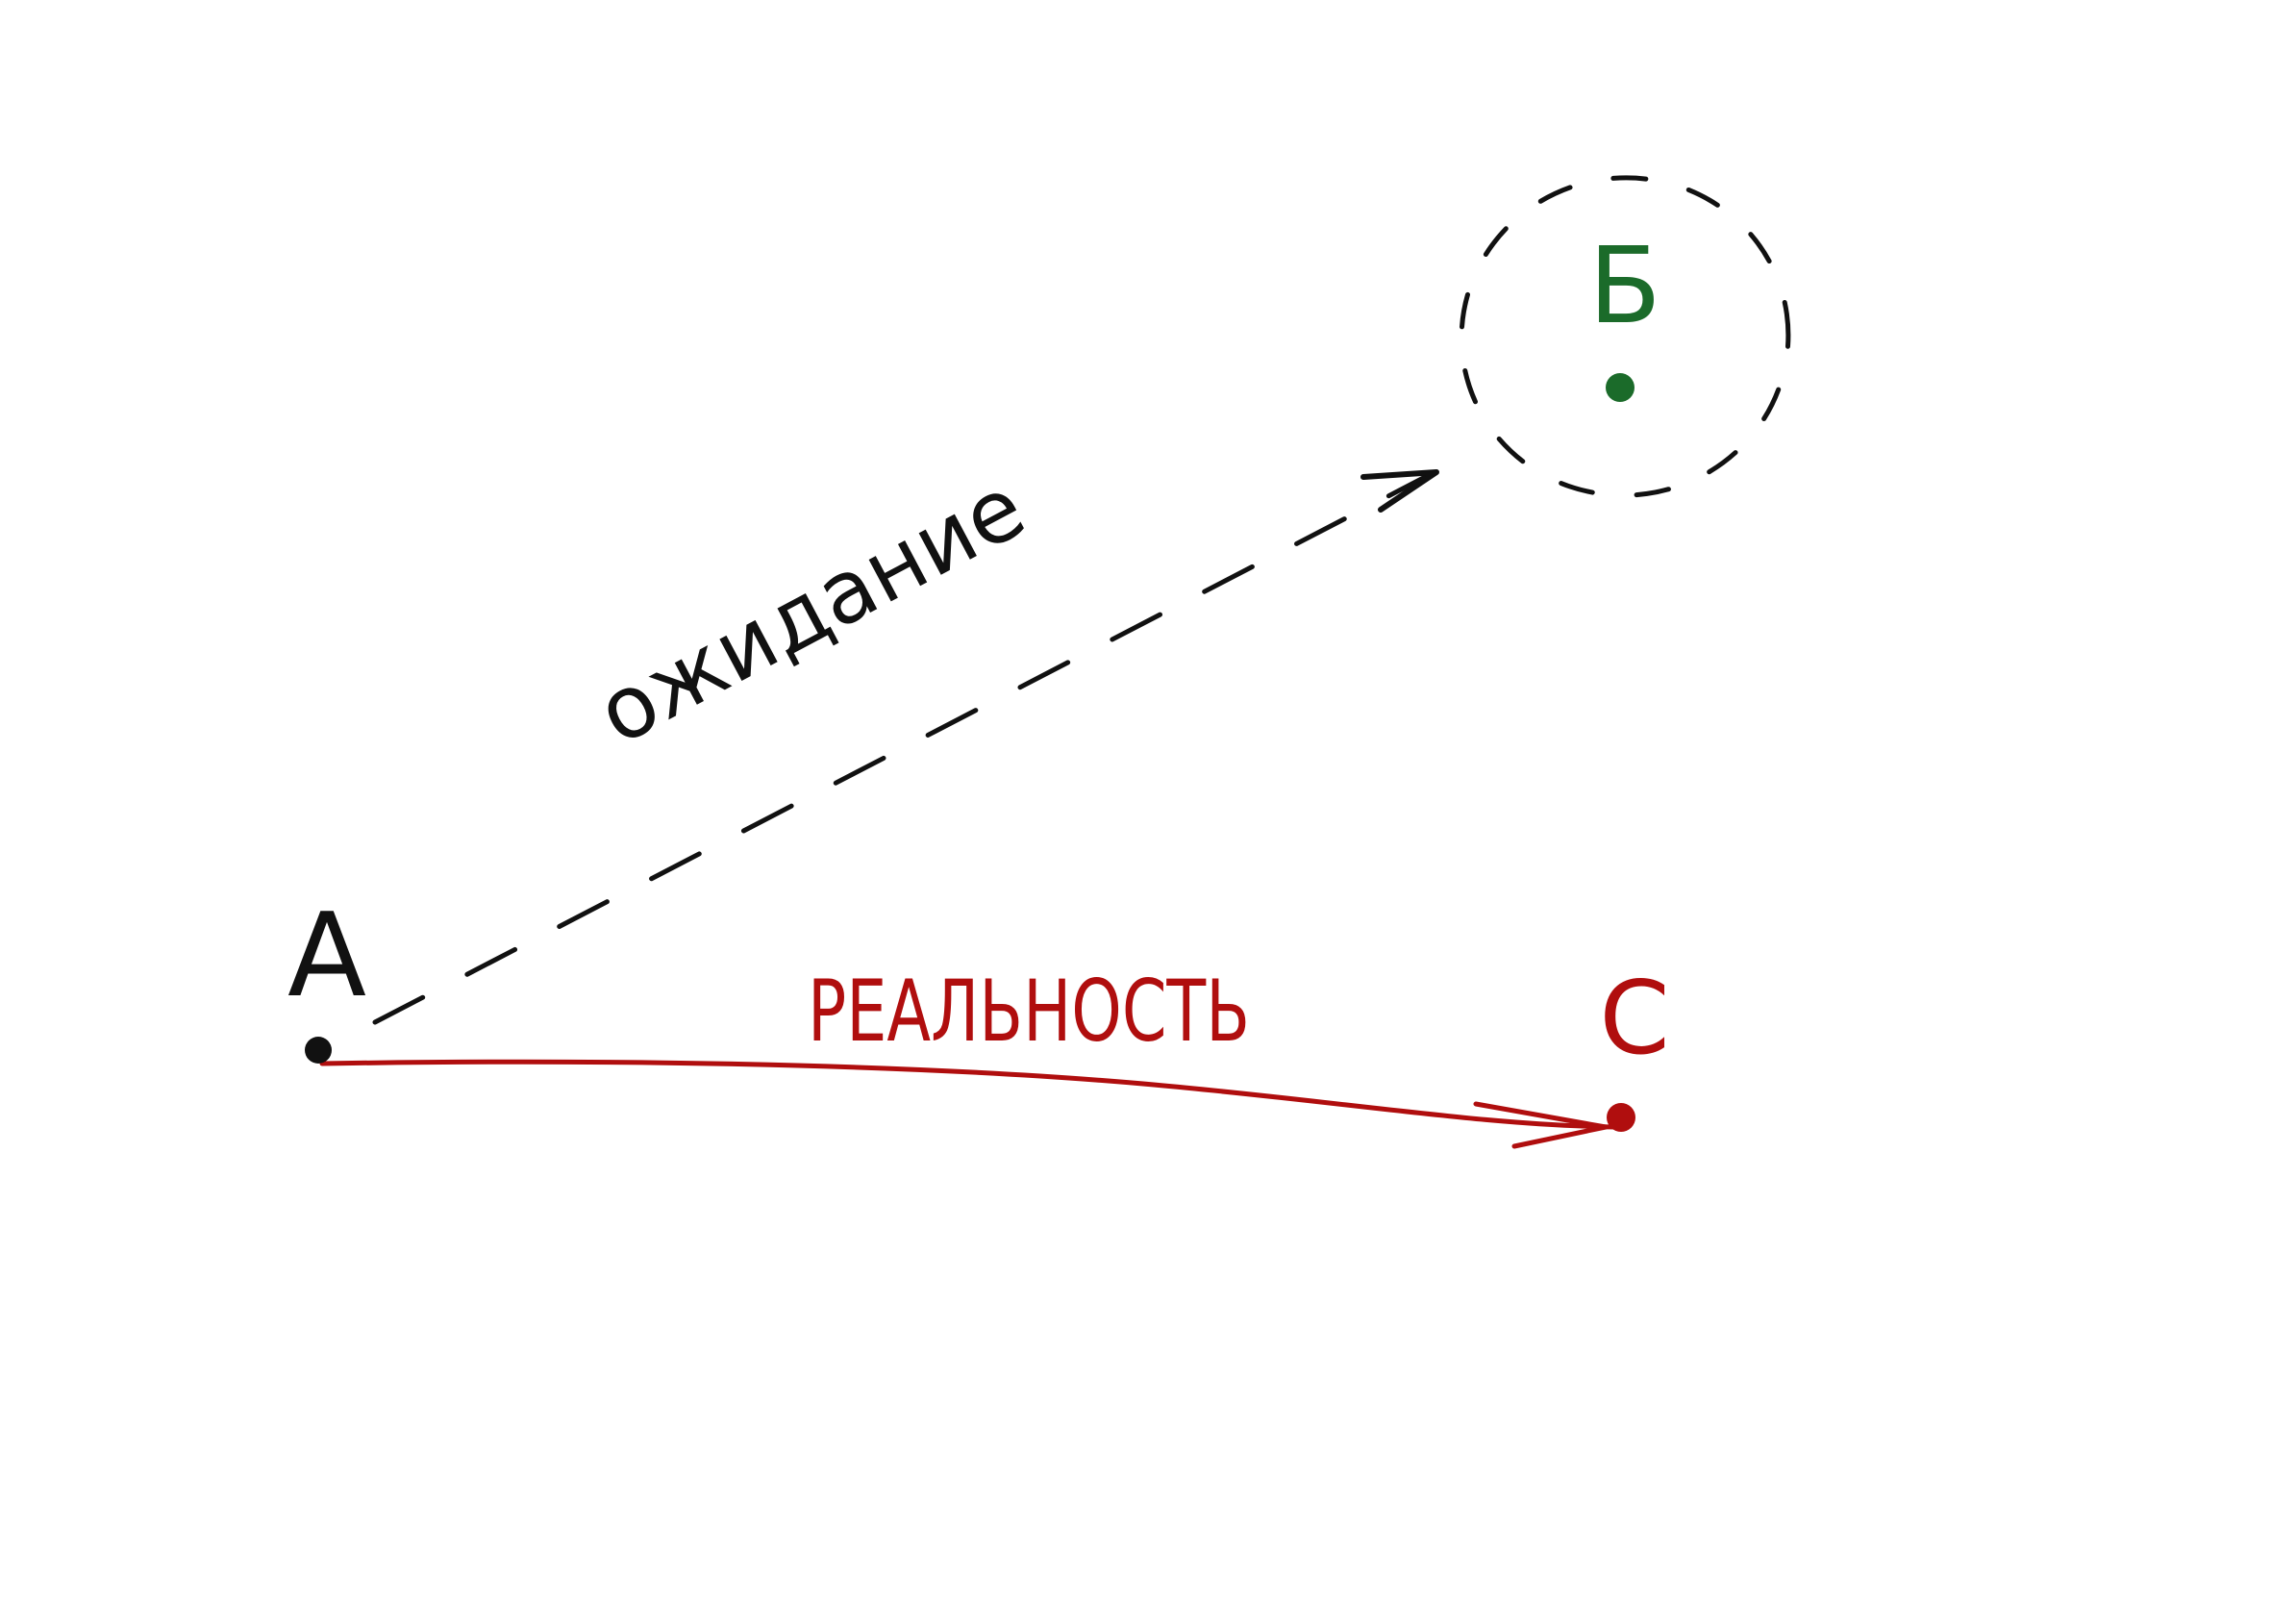 The height and width of the screenshot is (1604, 2296). Describe the element at coordinates (1624, 285) in the screenshot. I see `point-b-label: Б` at that location.